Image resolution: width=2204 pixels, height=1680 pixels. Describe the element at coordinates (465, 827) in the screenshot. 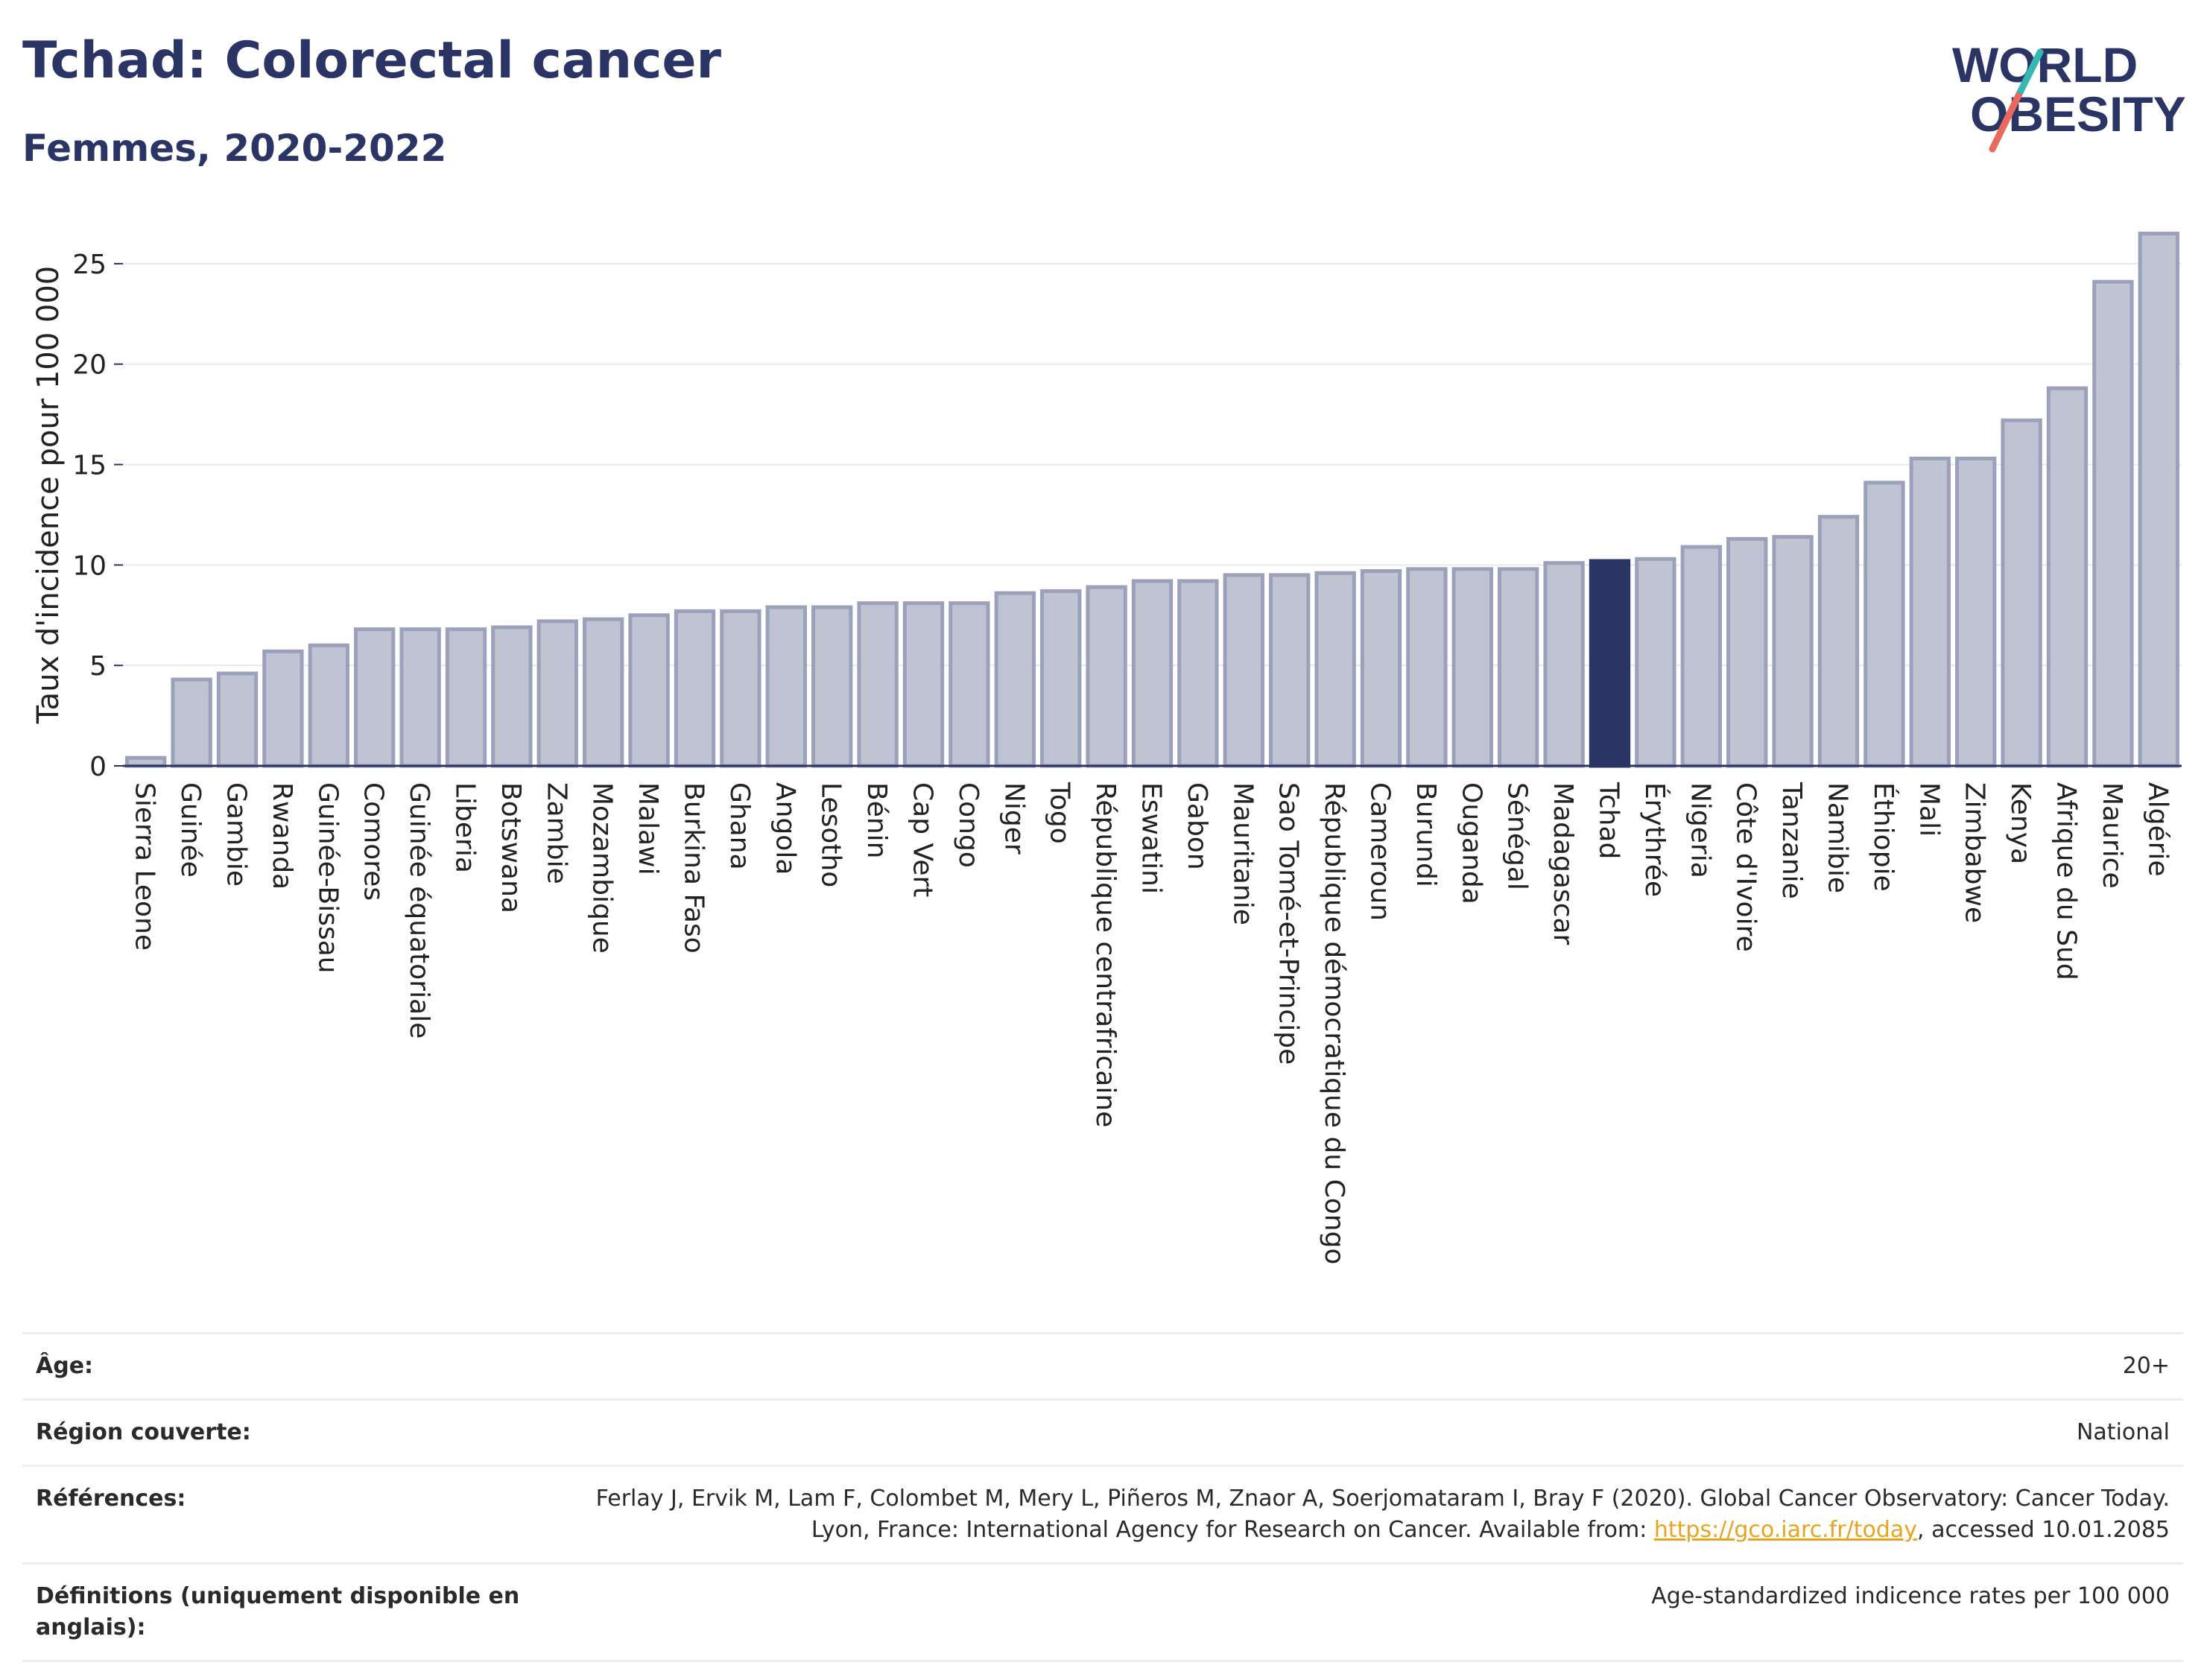

I see `x-tick-label: Liberia` at that location.